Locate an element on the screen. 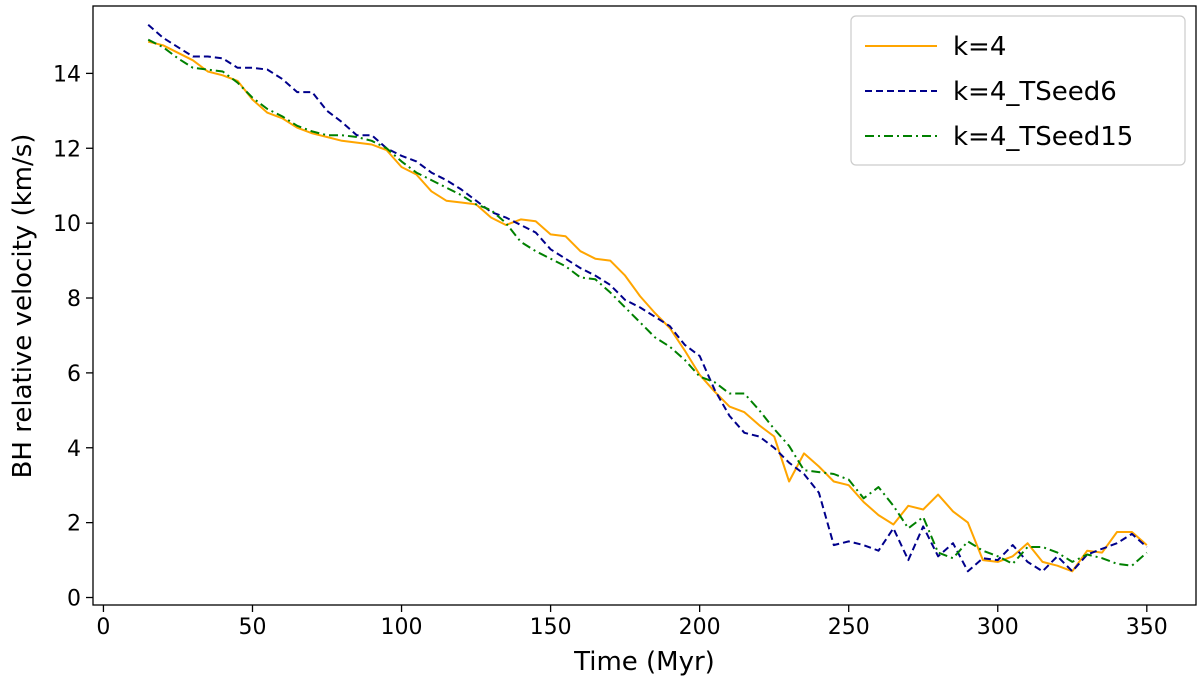 The height and width of the screenshot is (681, 1200). x-tick-label: 0 is located at coordinates (103, 627).